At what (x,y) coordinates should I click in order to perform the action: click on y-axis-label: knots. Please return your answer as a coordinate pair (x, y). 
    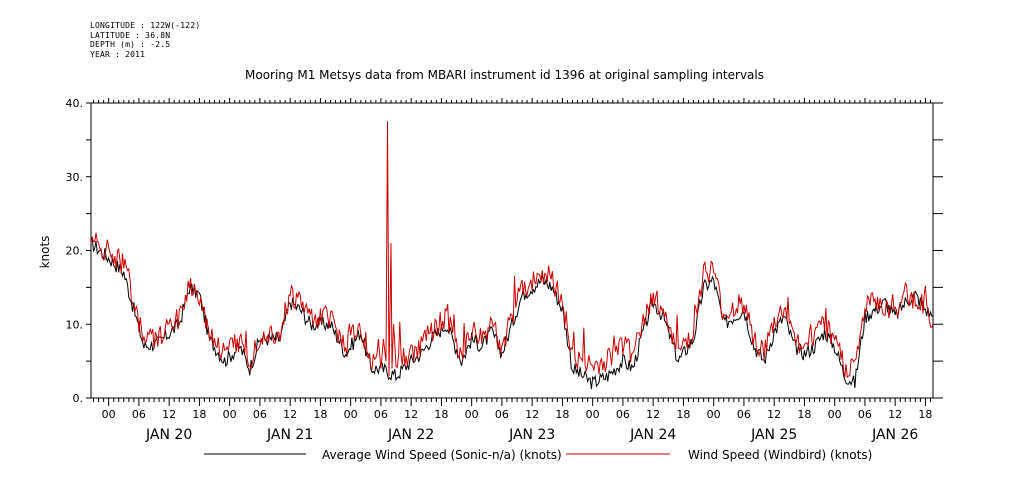
    Looking at the image, I should click on (45, 252).